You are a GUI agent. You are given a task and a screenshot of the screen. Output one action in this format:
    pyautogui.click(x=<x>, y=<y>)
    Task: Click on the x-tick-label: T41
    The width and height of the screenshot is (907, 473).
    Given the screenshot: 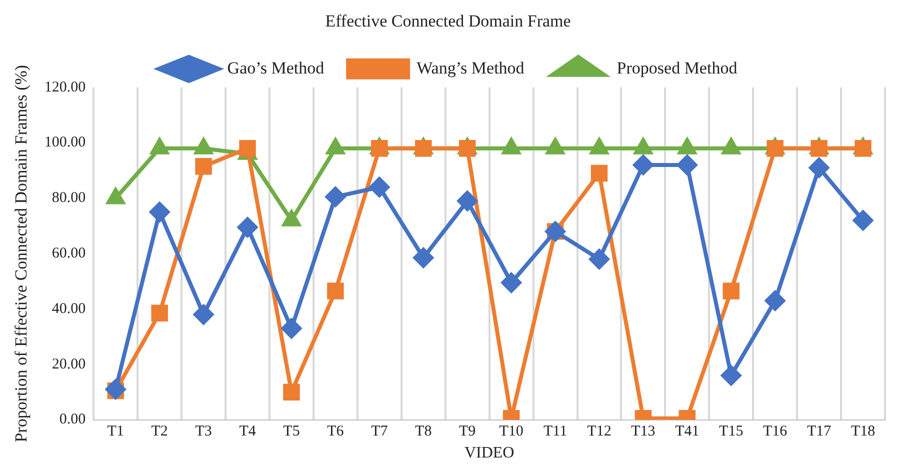 What is the action you would take?
    pyautogui.click(x=687, y=432)
    